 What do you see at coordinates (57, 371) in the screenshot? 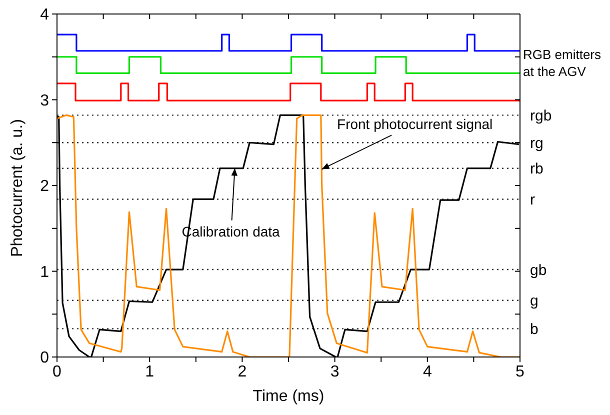
I see `x-tick-label: 0` at bounding box center [57, 371].